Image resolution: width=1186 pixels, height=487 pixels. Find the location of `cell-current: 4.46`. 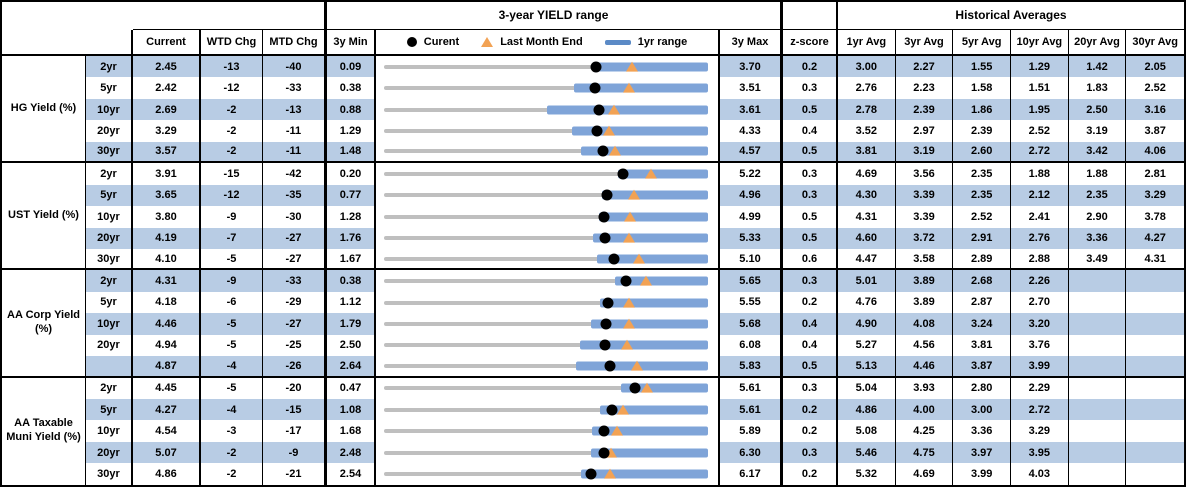

cell-current: 4.46 is located at coordinates (167, 324).